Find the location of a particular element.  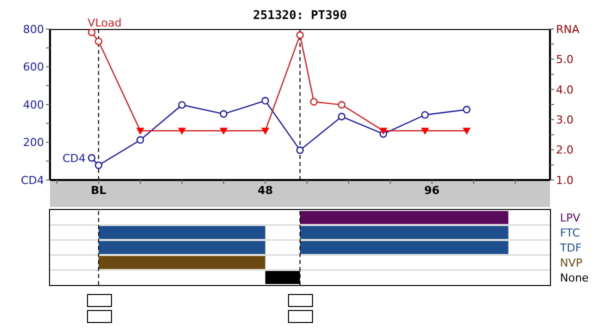

series-label: CD4 is located at coordinates (74, 158).